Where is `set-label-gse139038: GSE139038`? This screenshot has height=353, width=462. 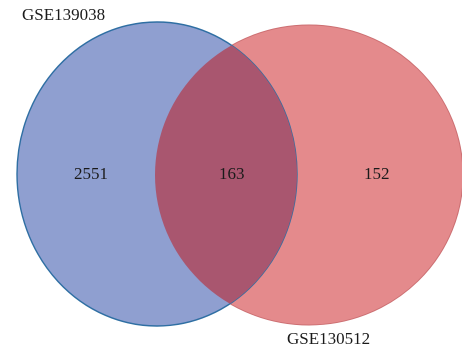 set-label-gse139038: GSE139038 is located at coordinates (63, 14).